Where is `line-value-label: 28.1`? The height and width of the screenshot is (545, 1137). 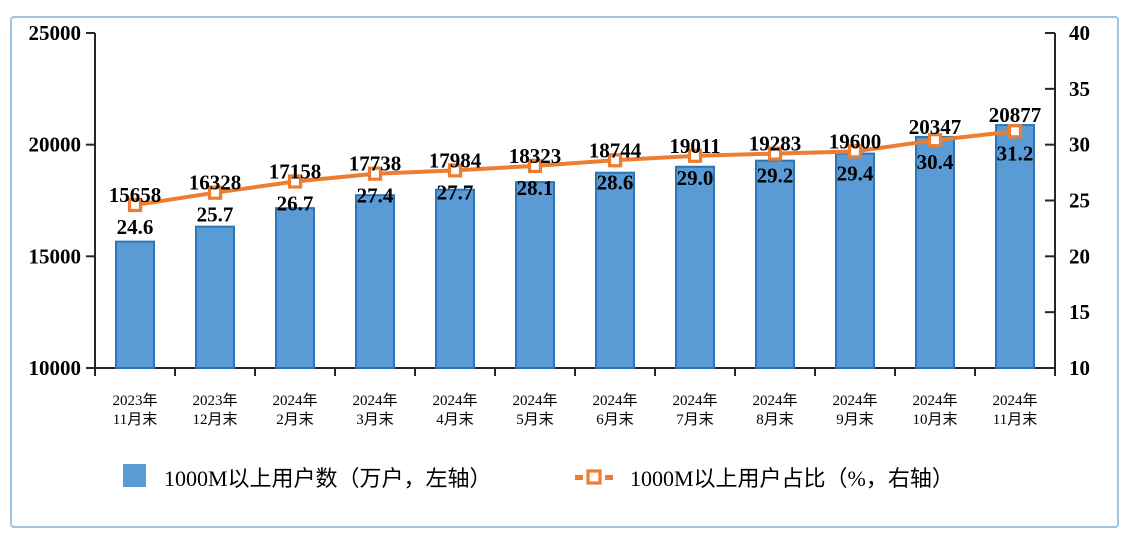
line-value-label: 28.1 is located at coordinates (535, 188).